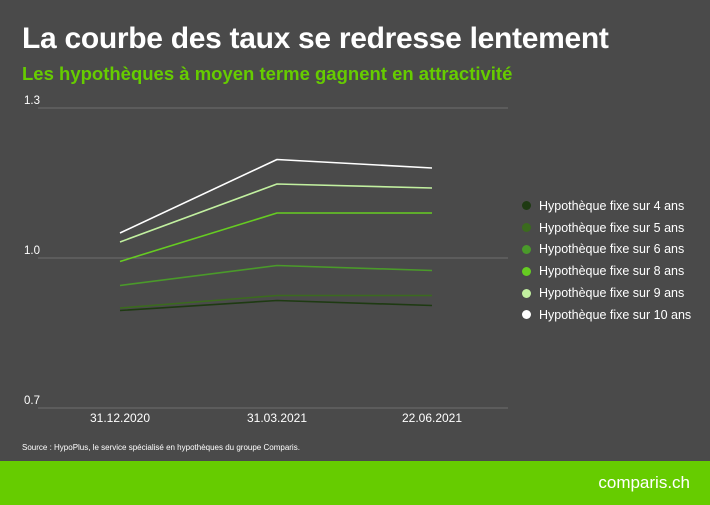 This screenshot has width=710, height=505. I want to click on legend-label: Hypothèque fixe sur 9 ans, so click(612, 293).